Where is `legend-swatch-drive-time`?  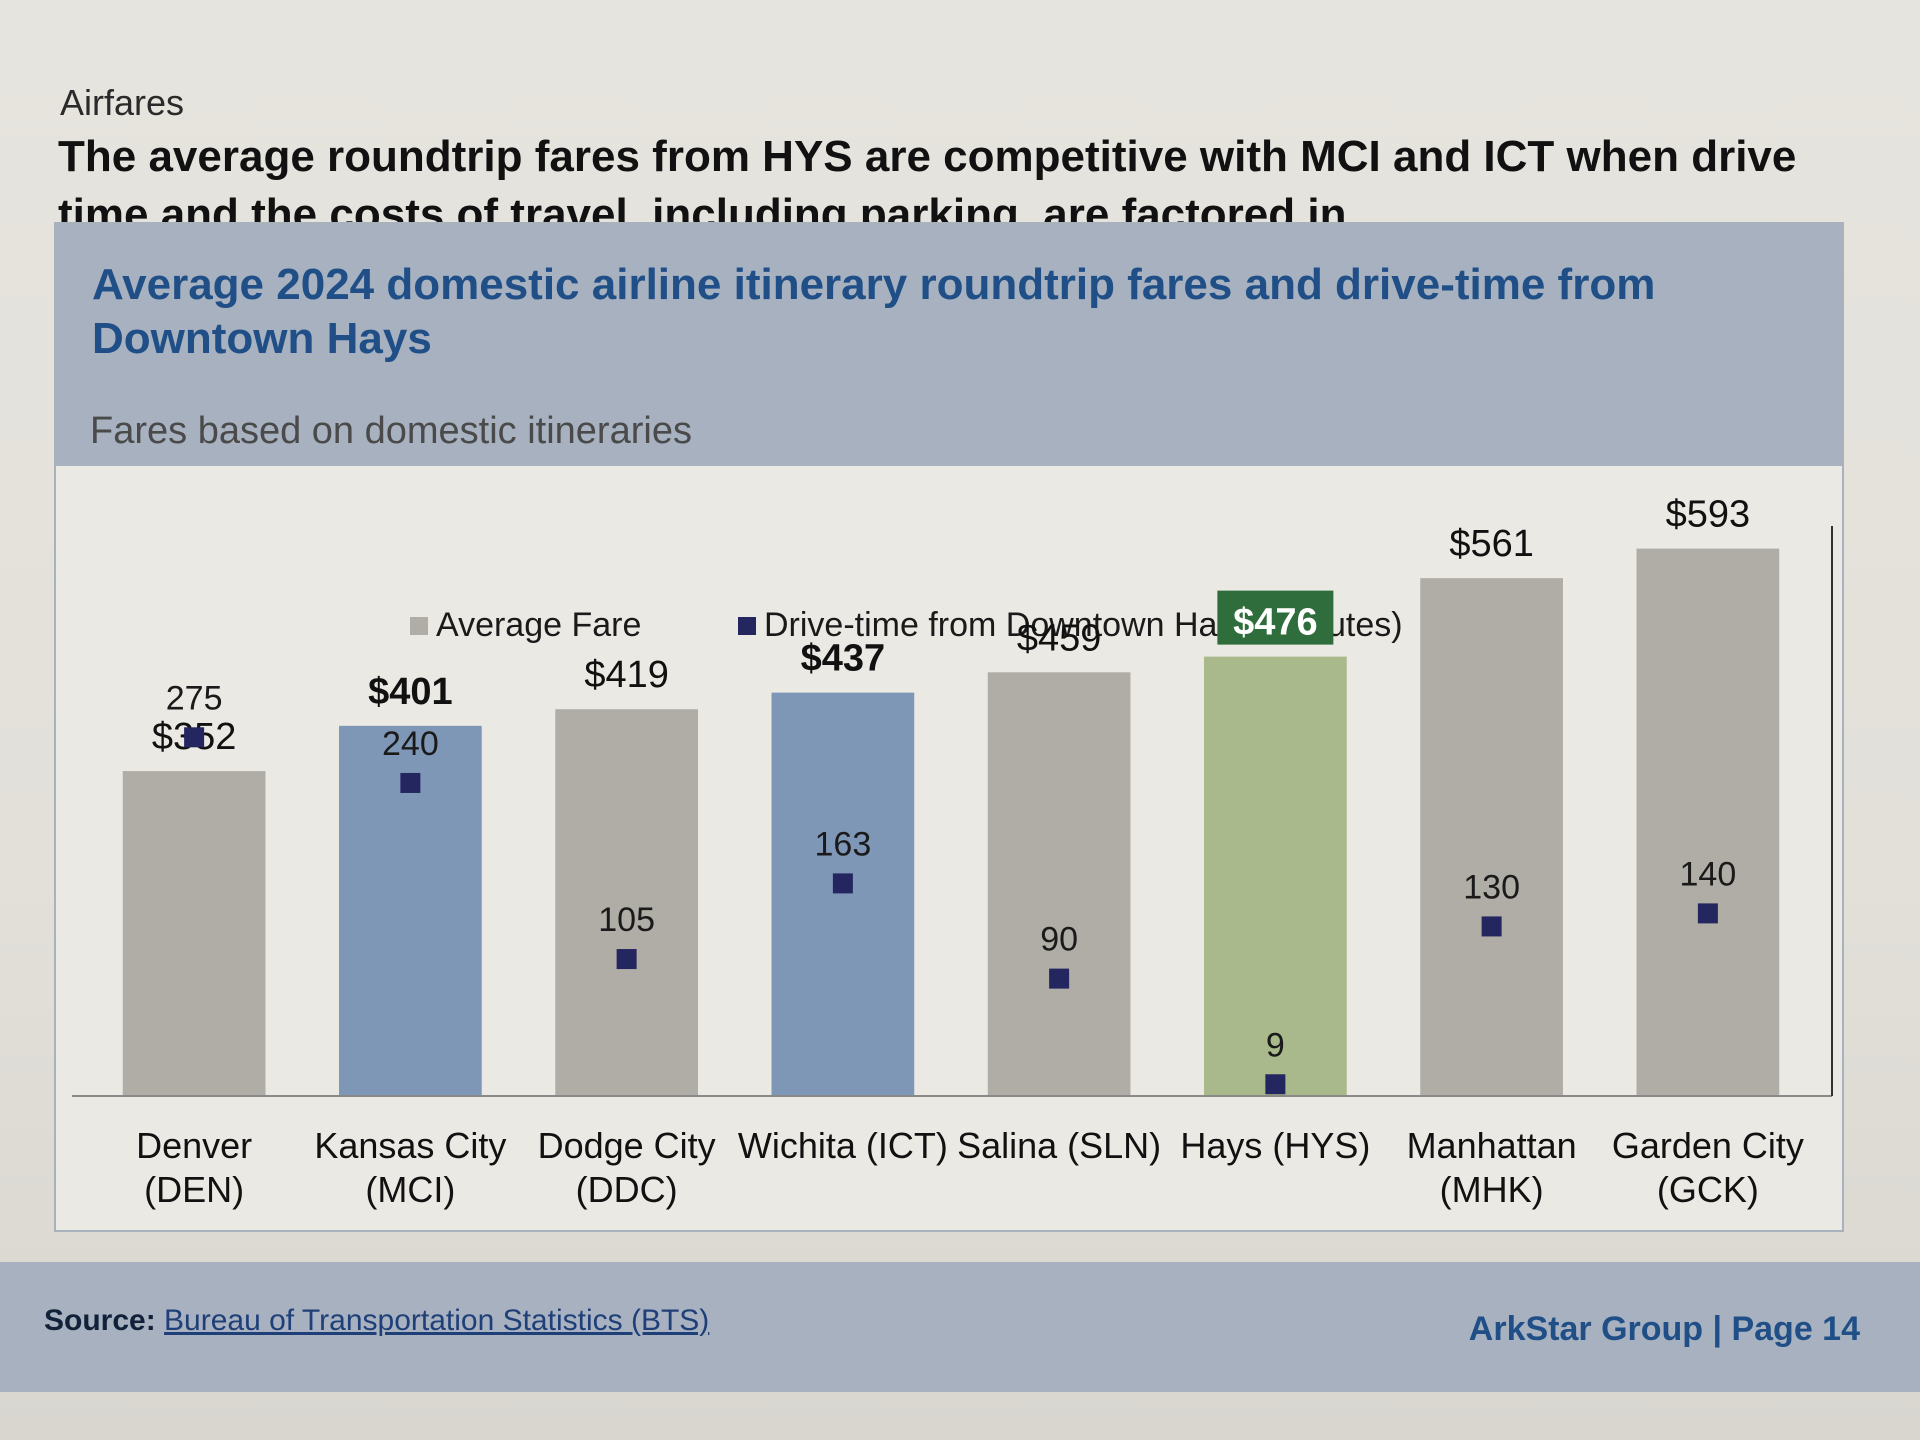 legend-swatch-drive-time is located at coordinates (747, 626).